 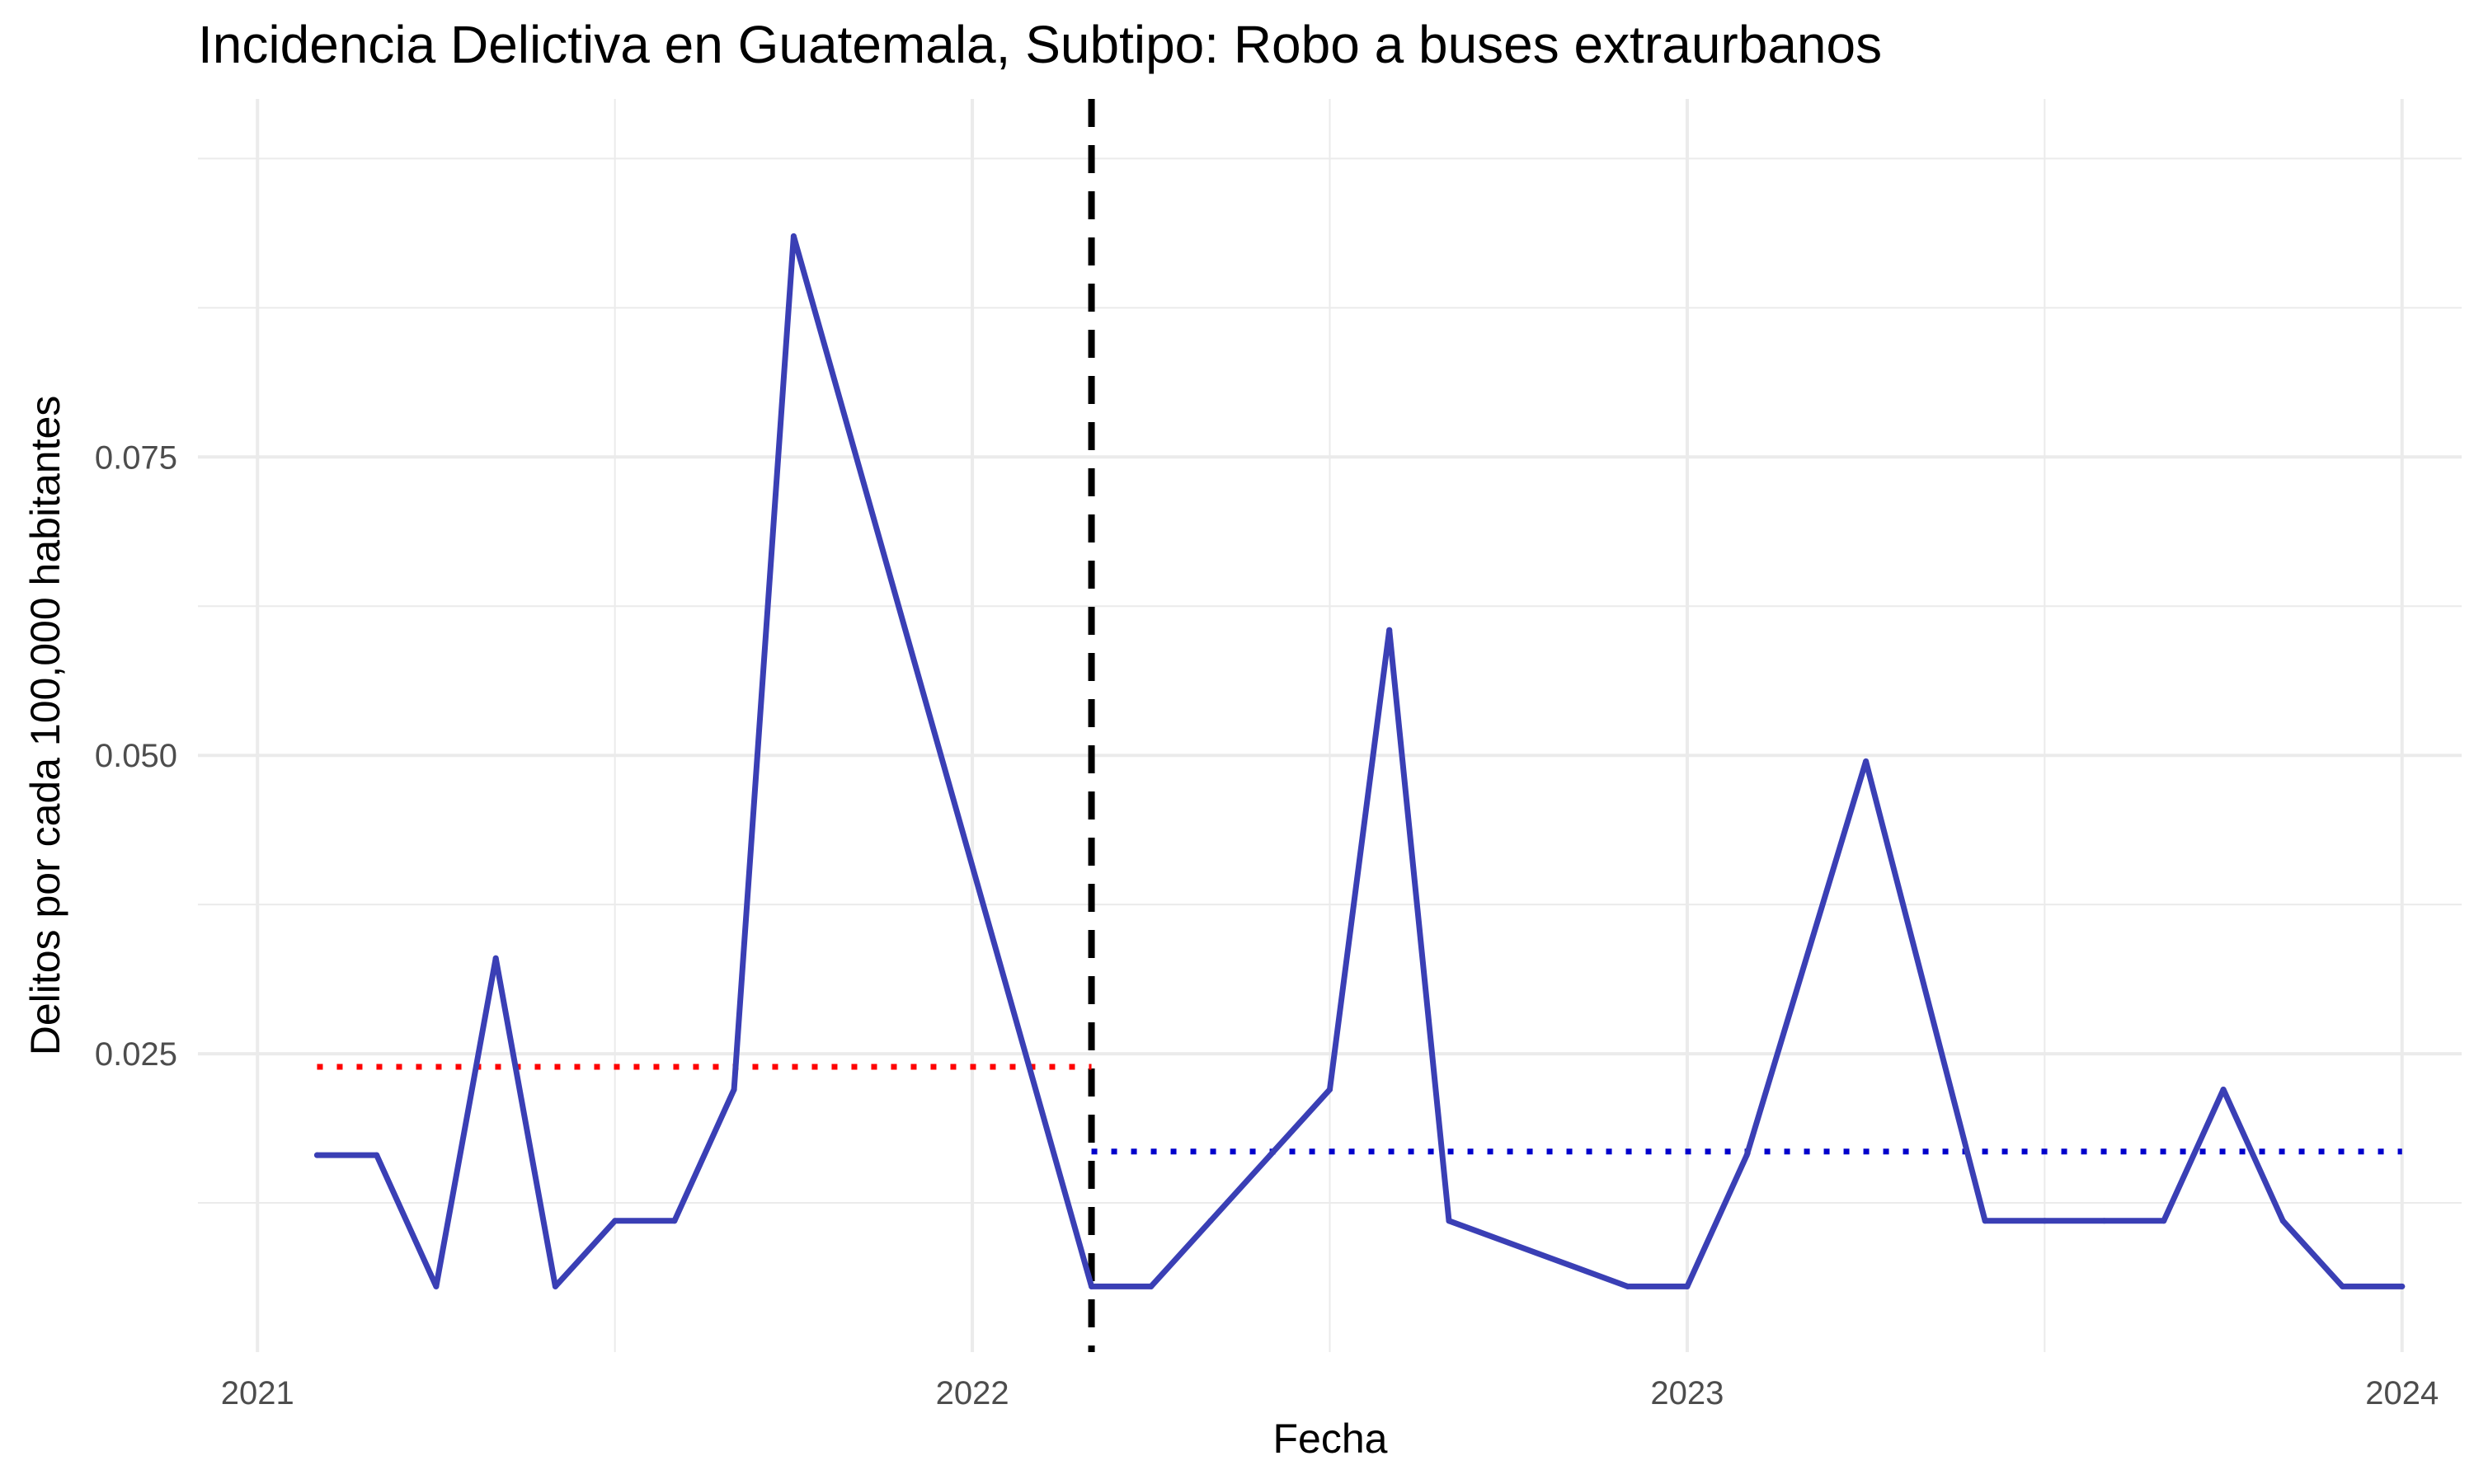 I want to click on x-tick-label: 2022, so click(x=972, y=1393).